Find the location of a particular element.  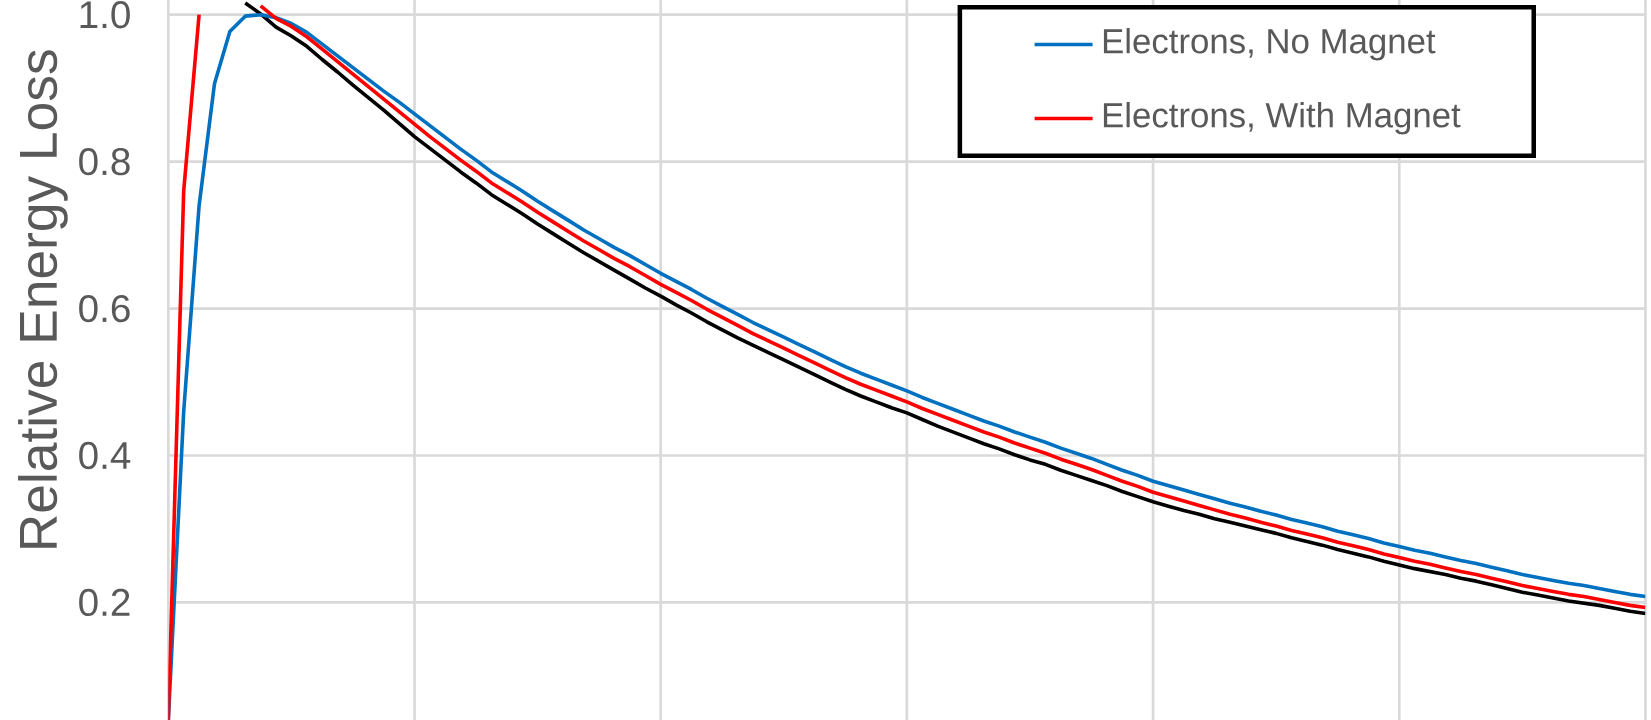

y-axis-title: Relative Energy Loss is located at coordinates (43, 299).